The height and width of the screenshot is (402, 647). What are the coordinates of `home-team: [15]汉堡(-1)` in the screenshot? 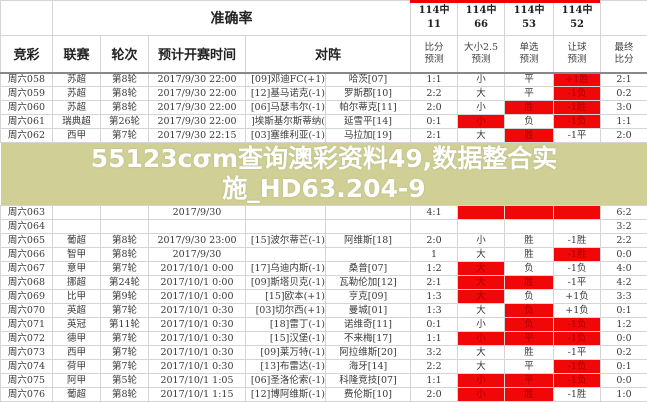 It's located at (286, 339).